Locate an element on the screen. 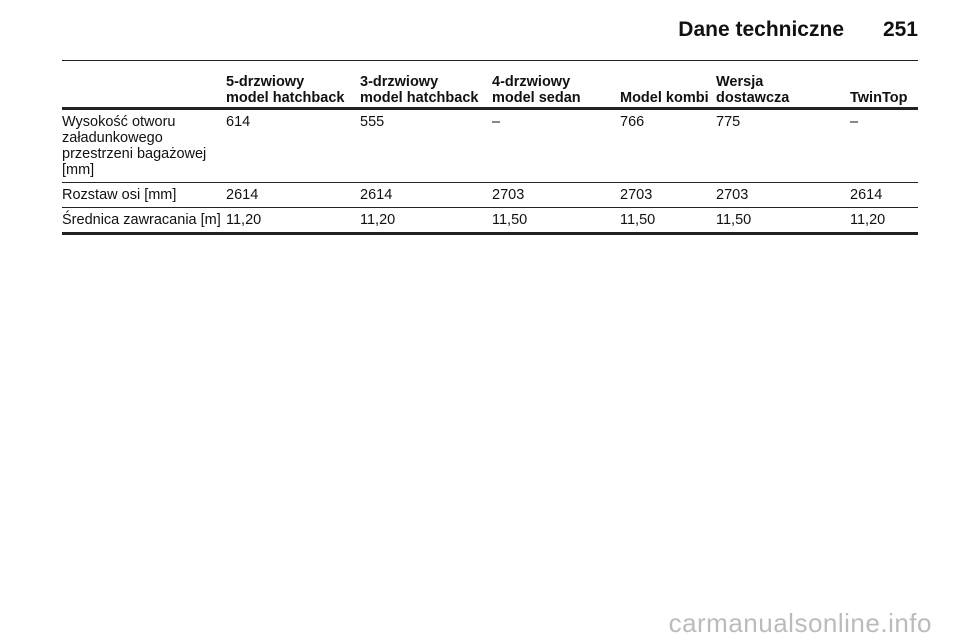 The height and width of the screenshot is (642, 960). header-line: dostawcza is located at coordinates (753, 98).